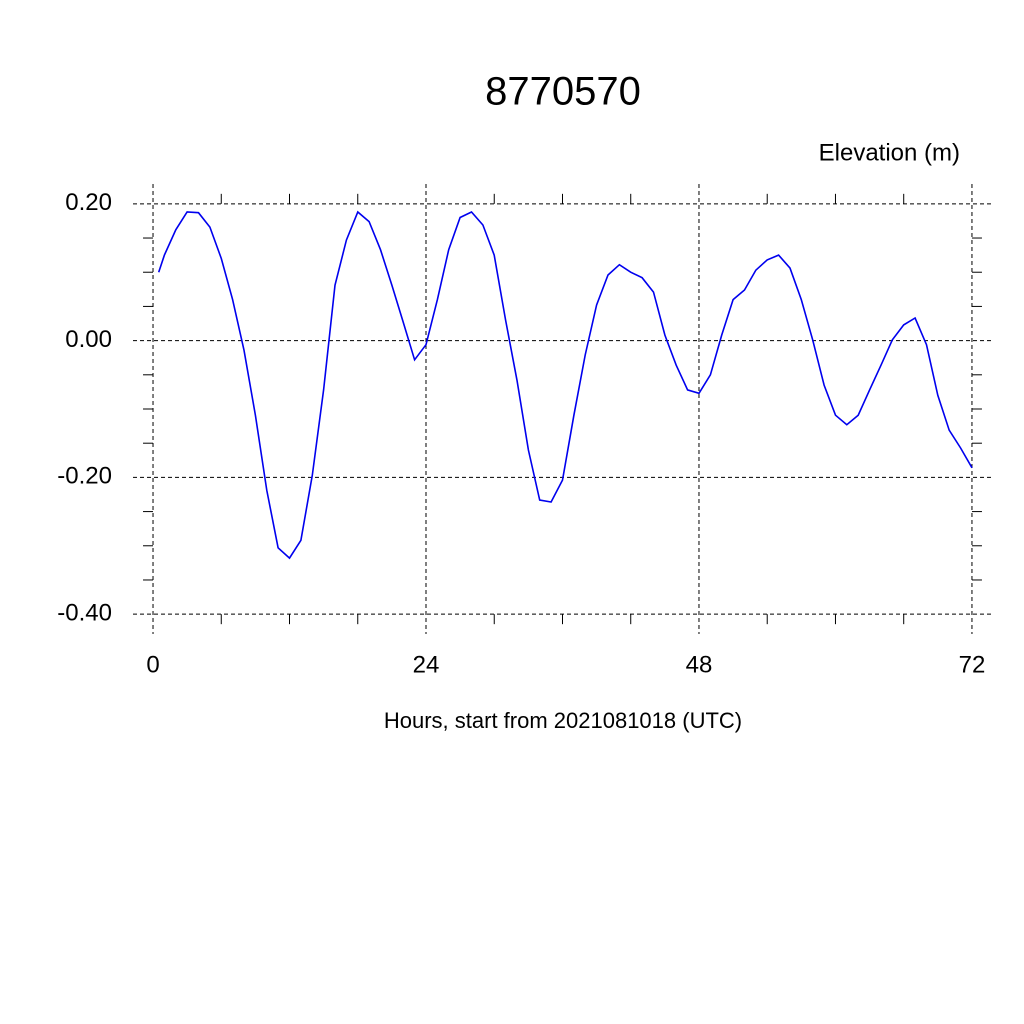 The width and height of the screenshot is (1024, 1024). I want to click on y-tick-label: -0.20, so click(84, 476).